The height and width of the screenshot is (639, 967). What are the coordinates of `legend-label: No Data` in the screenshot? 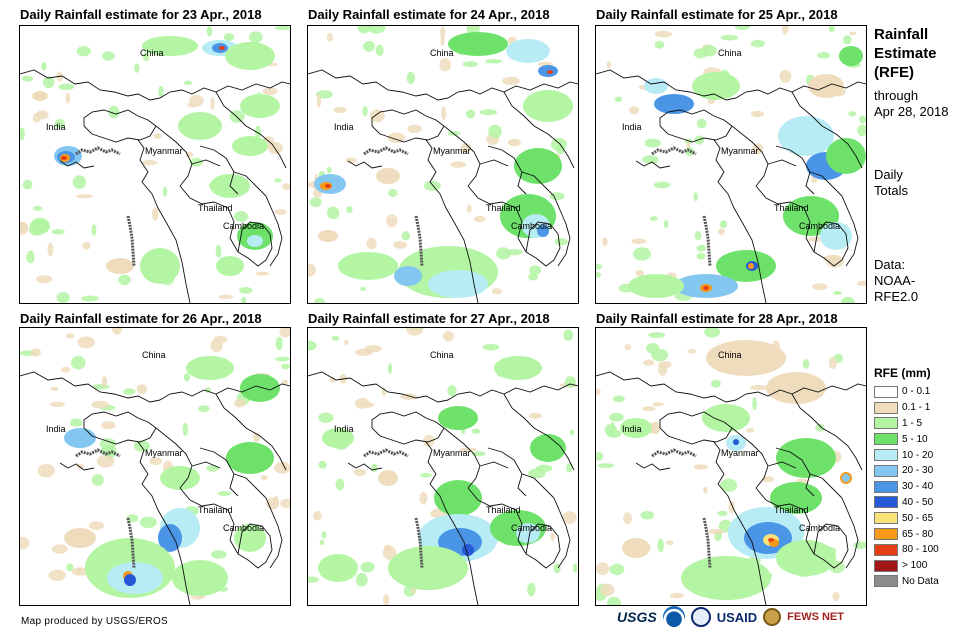 It's located at (920, 581).